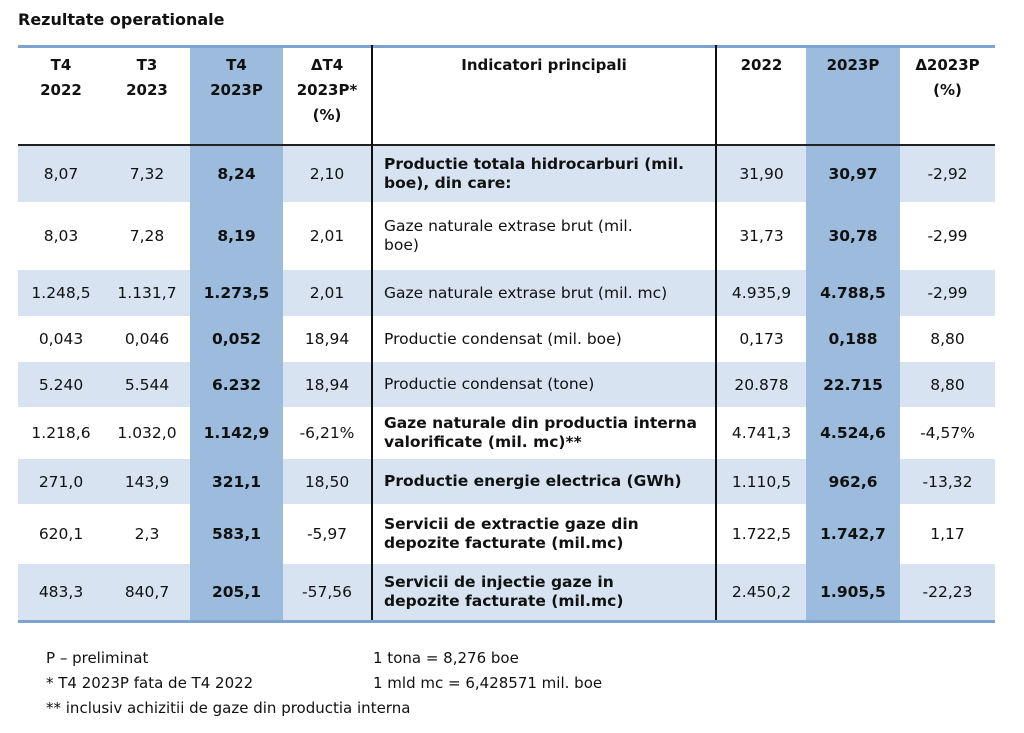  Describe the element at coordinates (61, 77) in the screenshot. I see `header-t4-2022: T4 2022` at that location.